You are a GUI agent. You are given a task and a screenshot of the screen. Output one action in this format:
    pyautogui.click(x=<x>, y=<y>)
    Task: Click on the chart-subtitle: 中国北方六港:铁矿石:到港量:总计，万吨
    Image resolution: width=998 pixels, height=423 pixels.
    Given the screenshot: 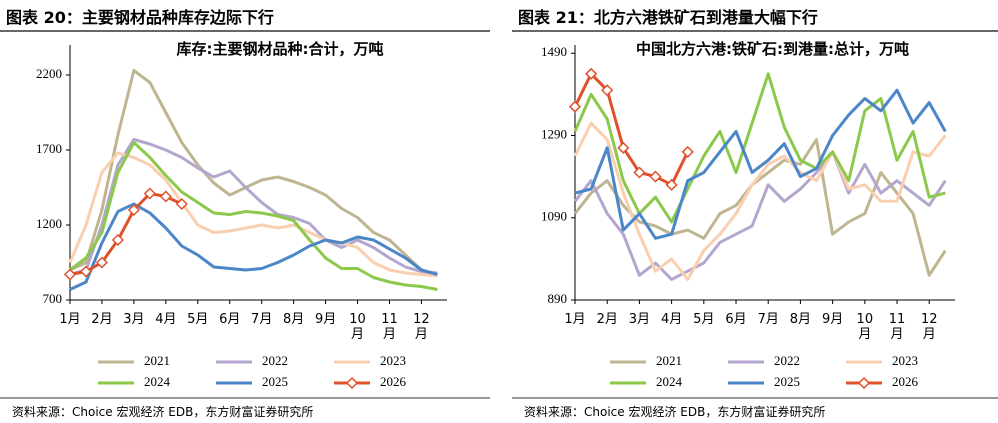 What is the action you would take?
    pyautogui.click(x=772, y=49)
    